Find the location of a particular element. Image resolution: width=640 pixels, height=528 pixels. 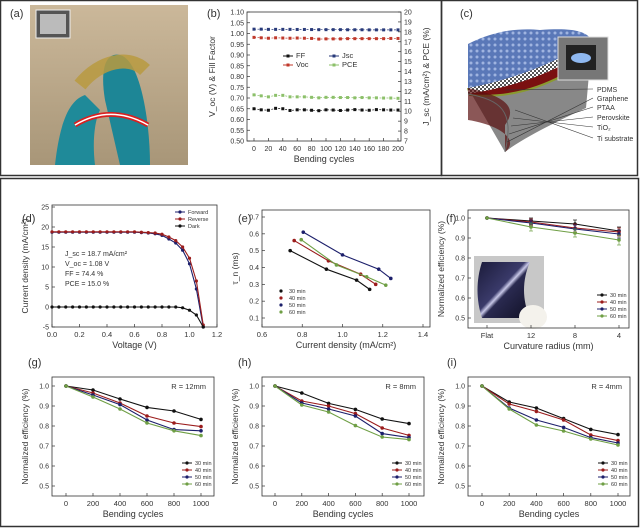

photo-bent-cell is located at coordinates (510, 292).